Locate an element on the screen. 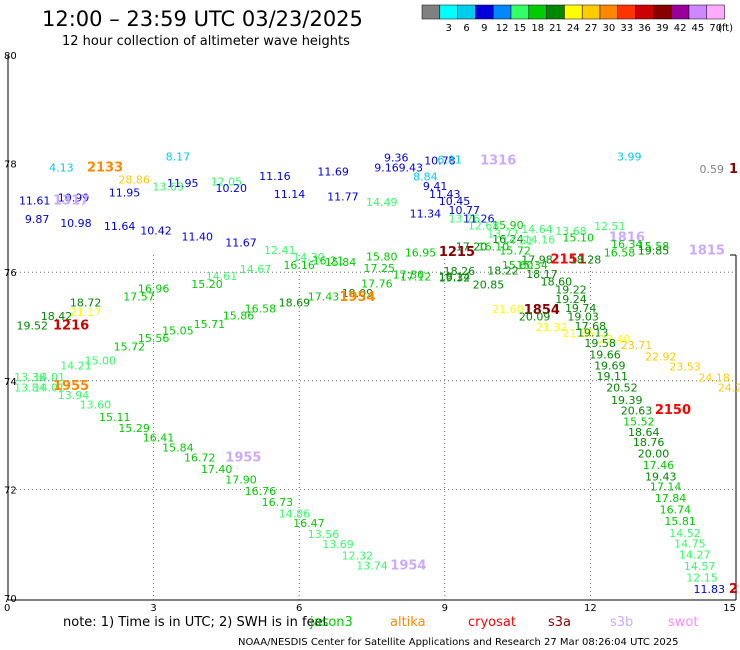 Image resolution: width=740 pixels, height=650 pixels. wave-height-label: 16.16 is located at coordinates (299, 265).